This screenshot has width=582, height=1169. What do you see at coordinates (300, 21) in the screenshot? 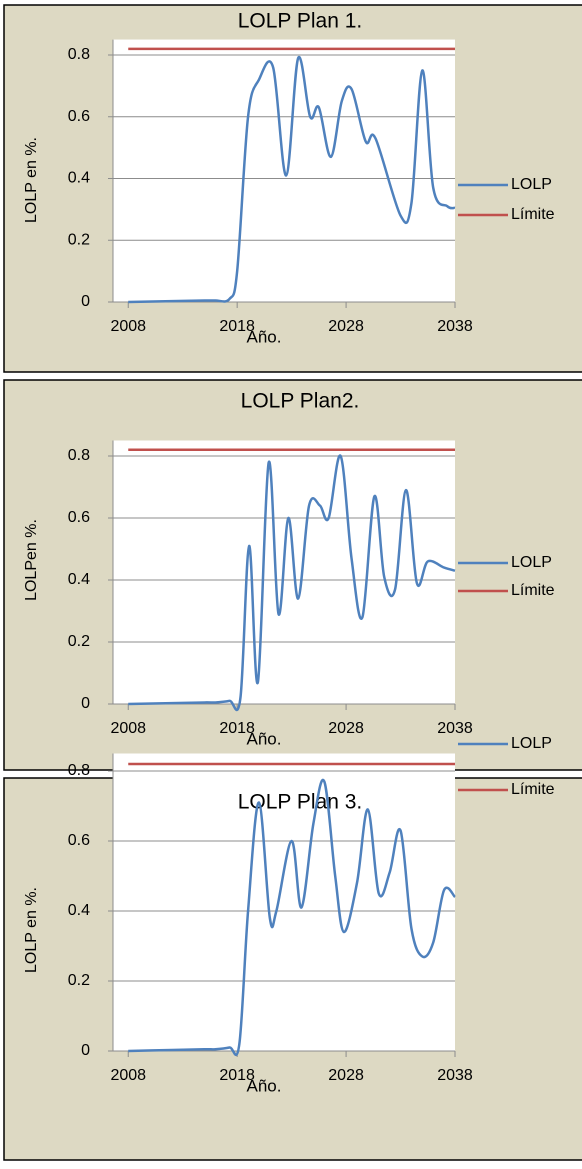
I see `chart-title: LOLP Plan 1.` at bounding box center [300, 21].